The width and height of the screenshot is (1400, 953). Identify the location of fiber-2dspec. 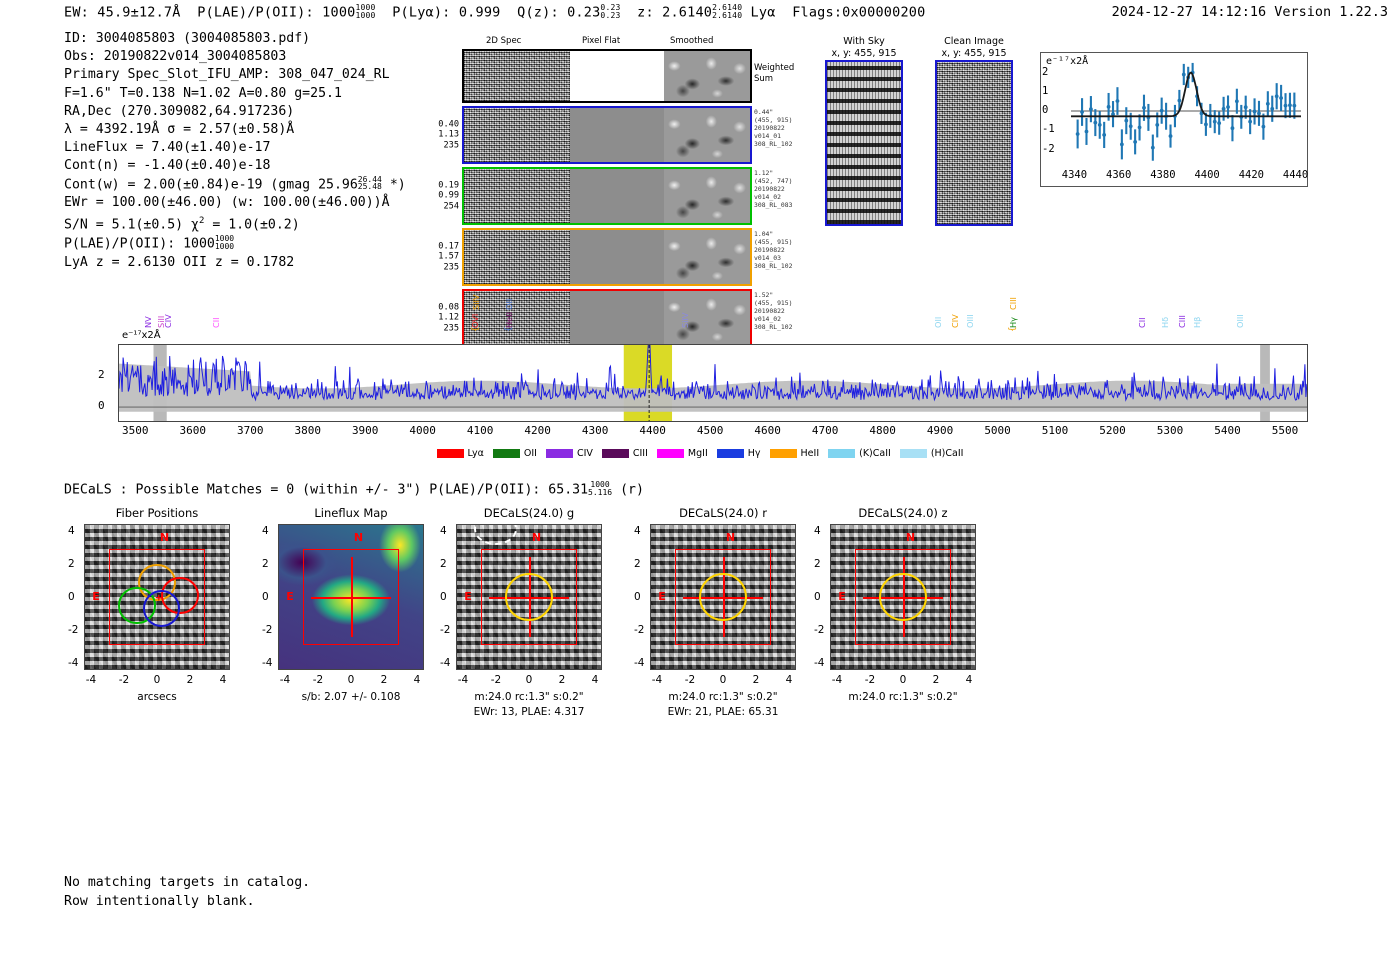
(517, 196).